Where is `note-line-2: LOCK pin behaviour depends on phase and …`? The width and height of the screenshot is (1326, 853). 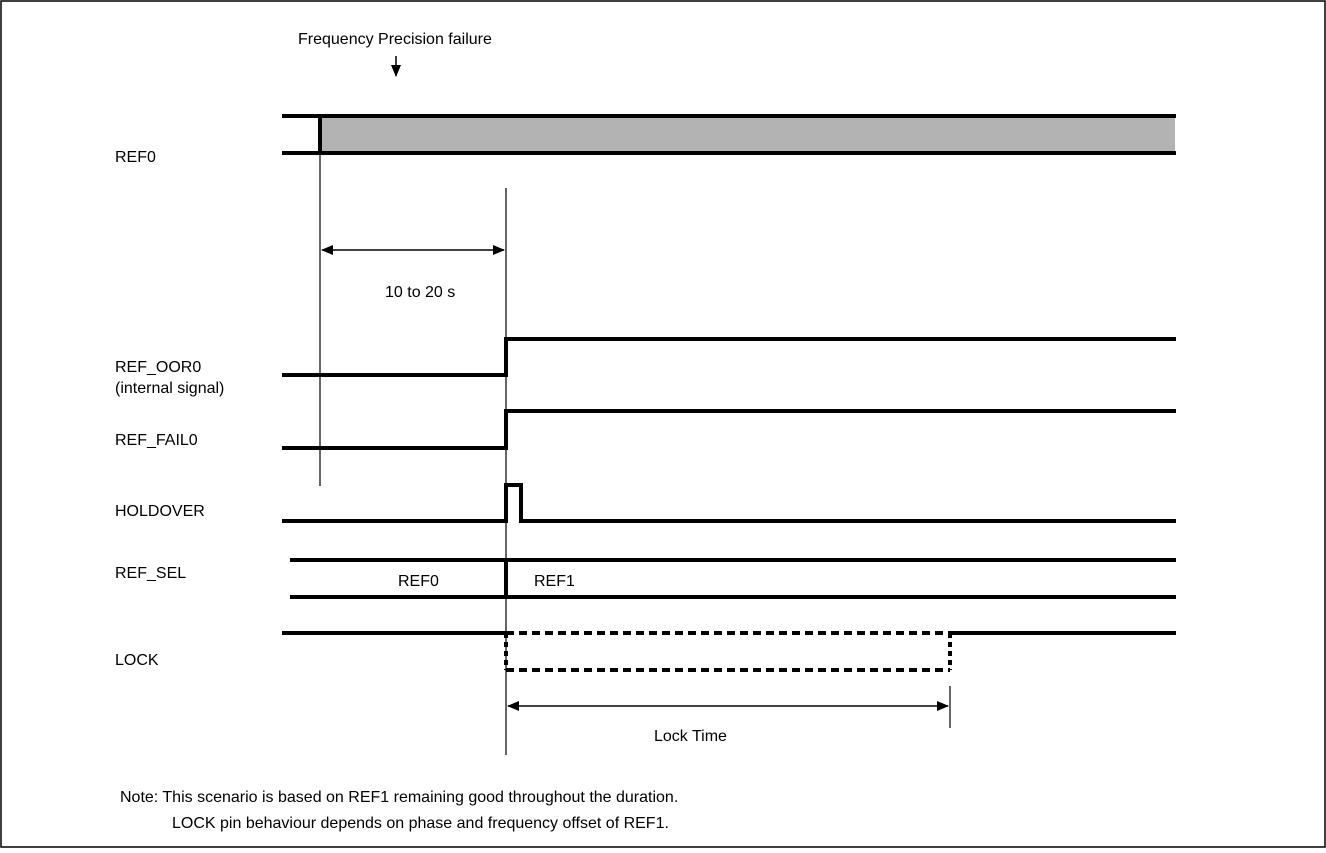 note-line-2: LOCK pin behaviour depends on phase and … is located at coordinates (420, 823).